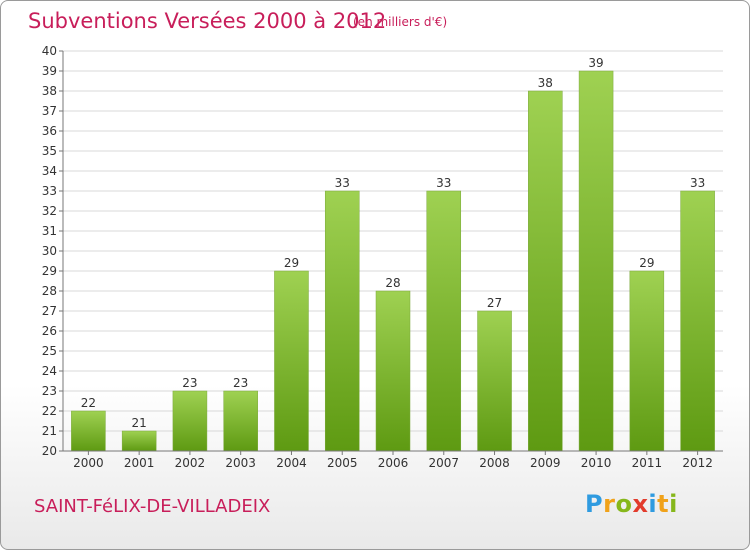 The image size is (750, 550). What do you see at coordinates (392, 283) in the screenshot?
I see `data-label: 28` at bounding box center [392, 283].